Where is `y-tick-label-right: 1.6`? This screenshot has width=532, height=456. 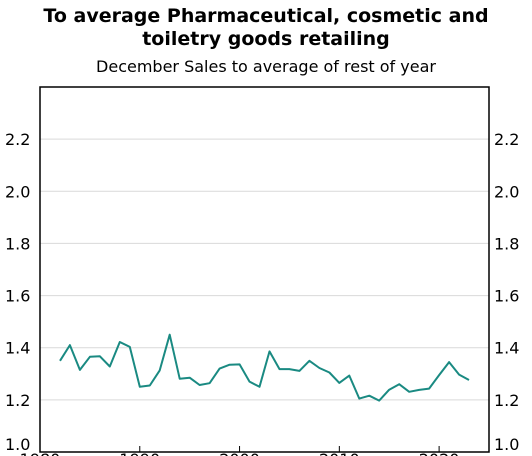
y-tick-label-right: 1.6 is located at coordinates (506, 296).